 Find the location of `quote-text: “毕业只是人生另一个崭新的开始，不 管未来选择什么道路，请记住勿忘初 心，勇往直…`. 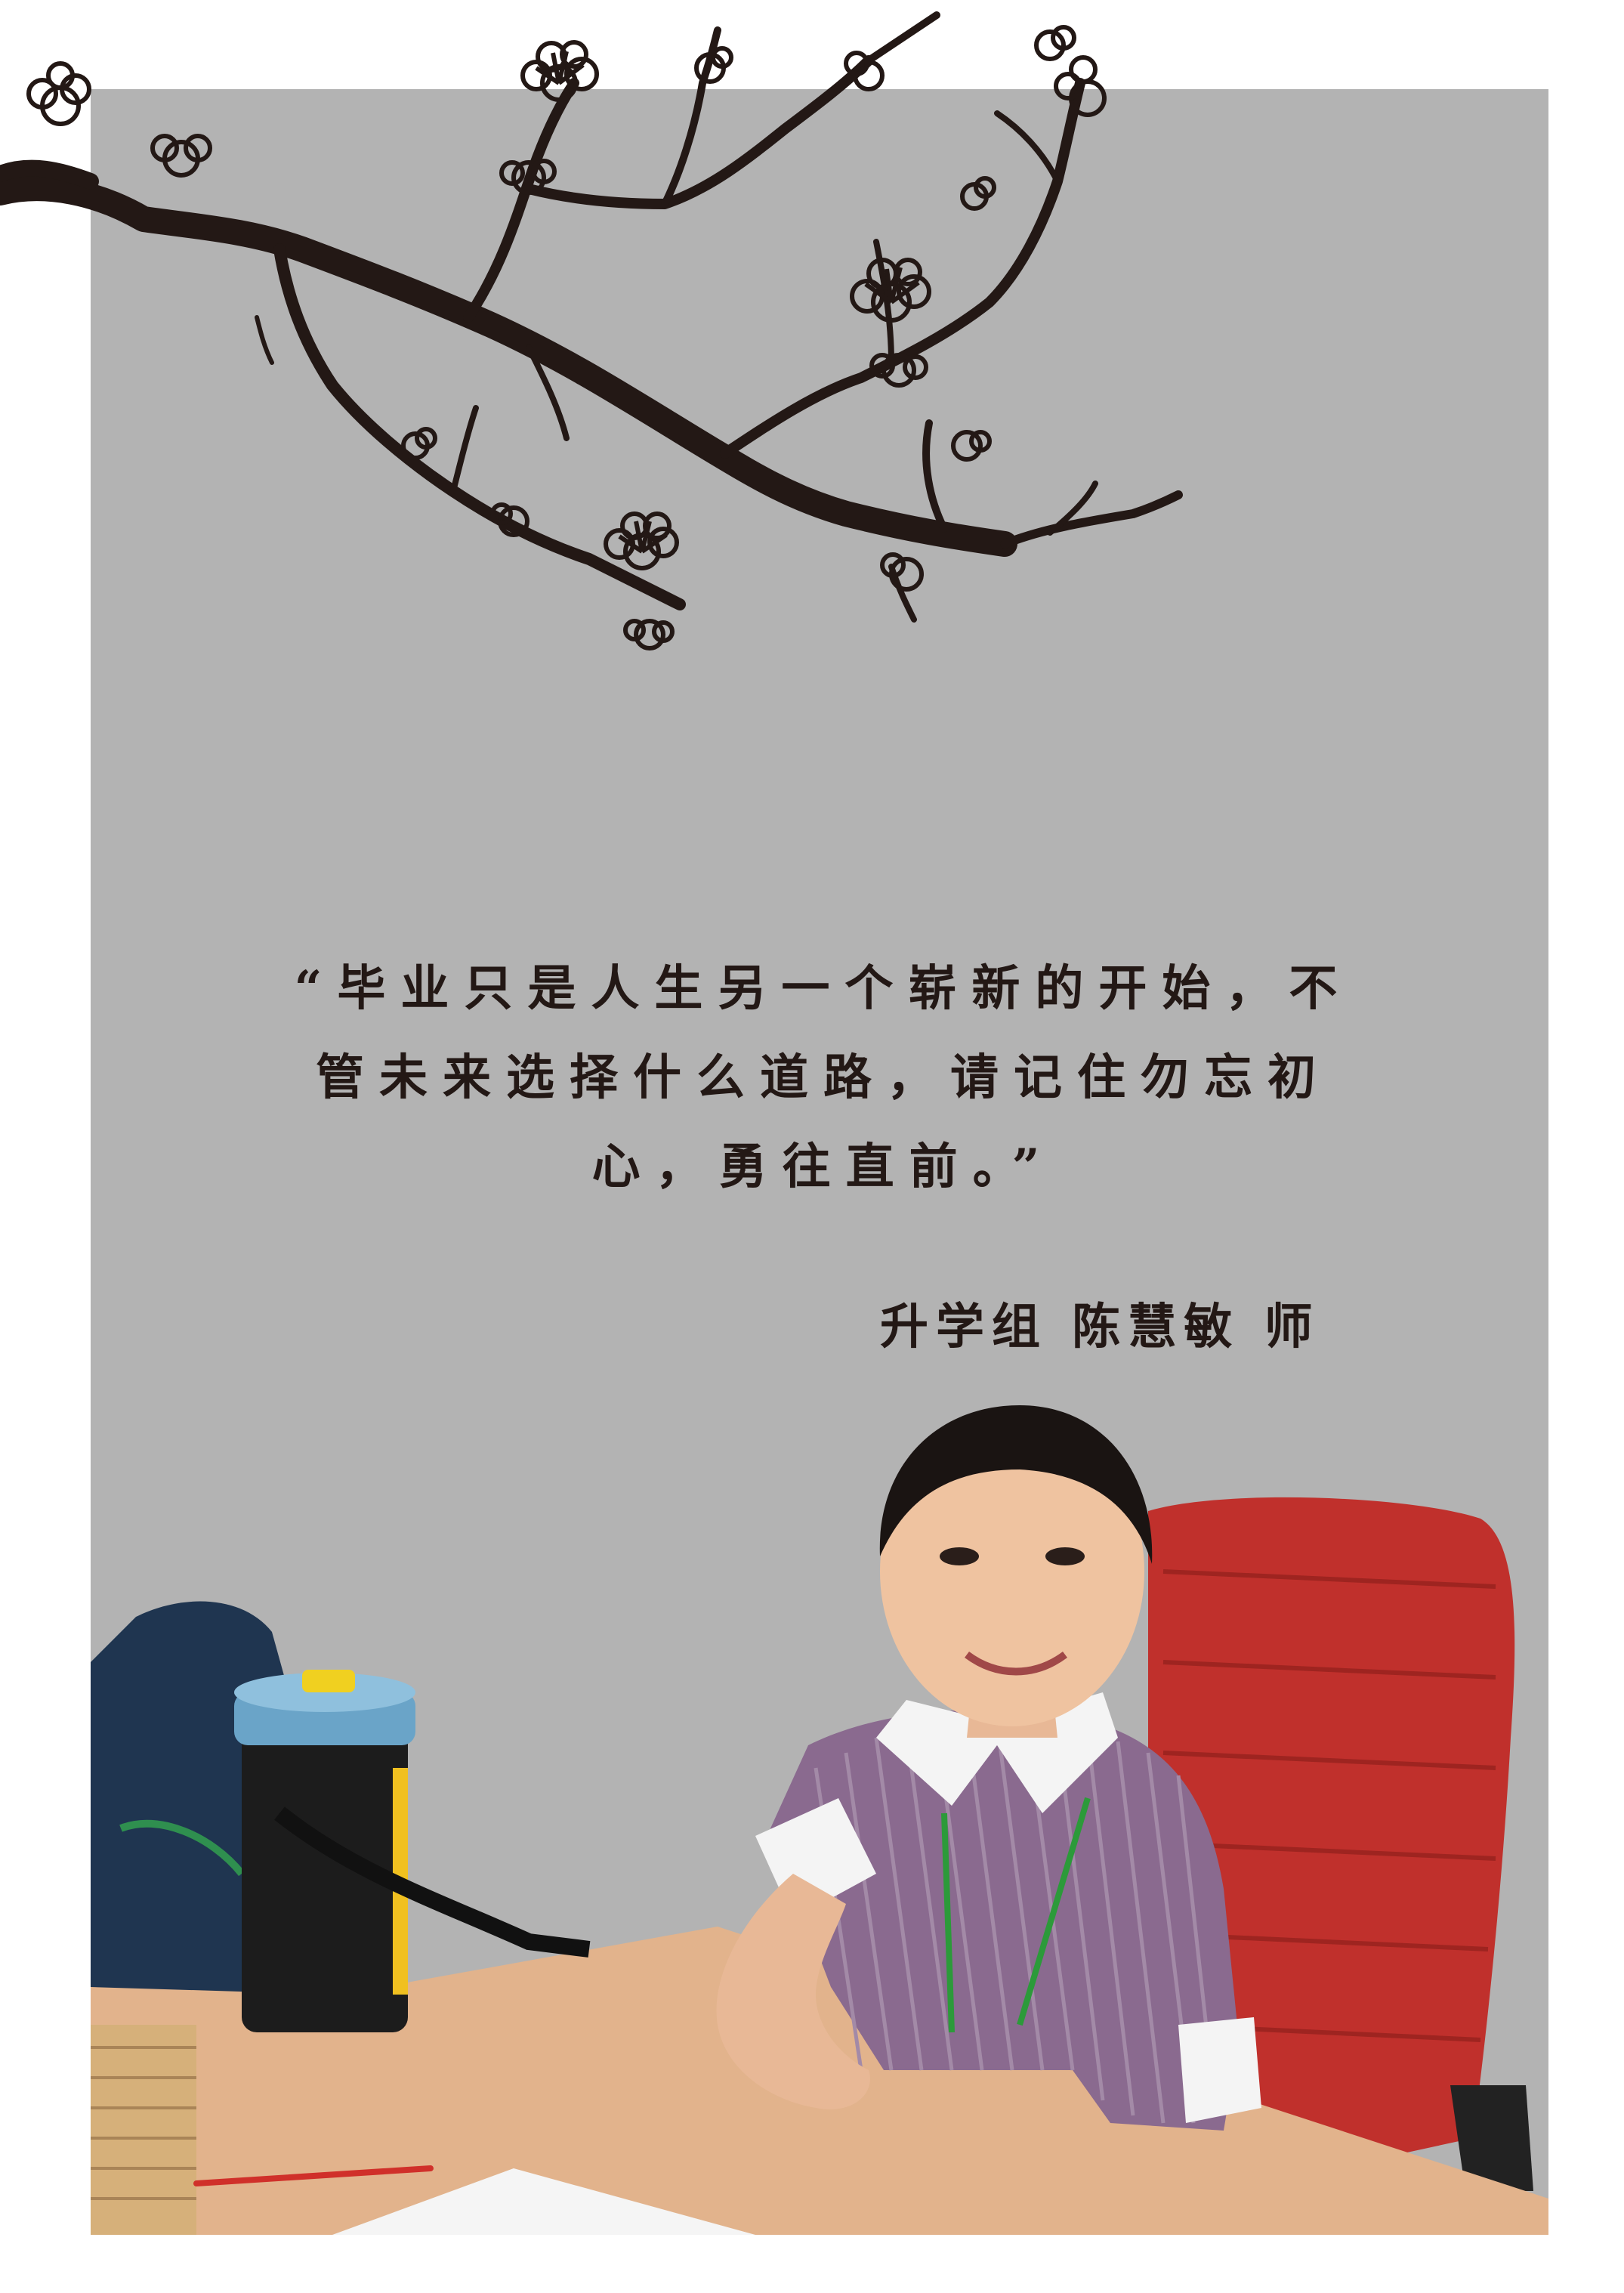

quote-text: “毕业只是人生另一个崭新的开始，不 管未来选择什么道路，请记住勿忘初 心，勇往直… is located at coordinates (823, 1078).